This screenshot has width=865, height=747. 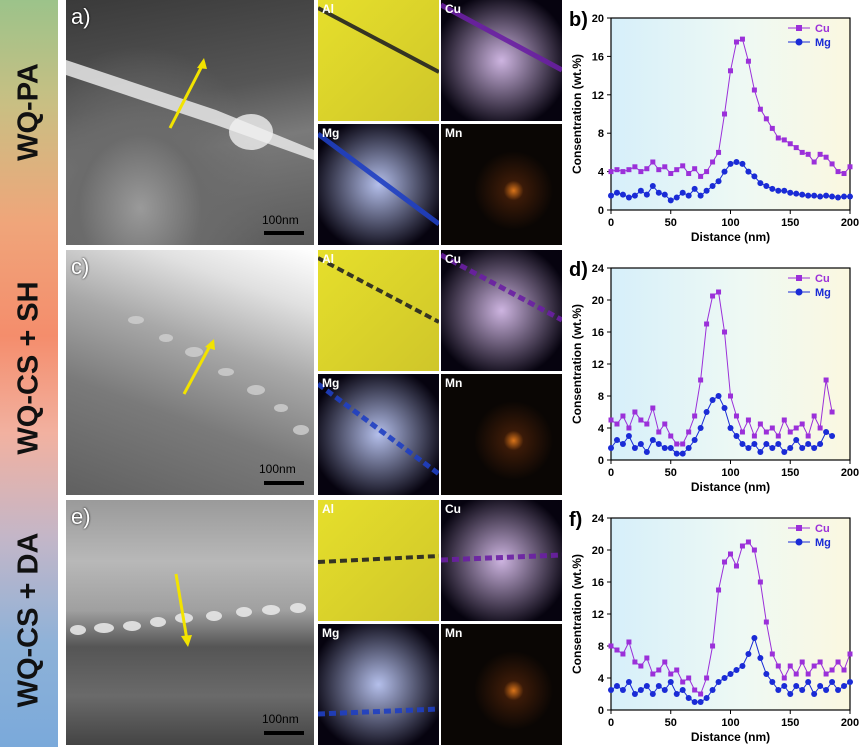 I want to click on y-tick-label: 0, so click(x=601, y=711).